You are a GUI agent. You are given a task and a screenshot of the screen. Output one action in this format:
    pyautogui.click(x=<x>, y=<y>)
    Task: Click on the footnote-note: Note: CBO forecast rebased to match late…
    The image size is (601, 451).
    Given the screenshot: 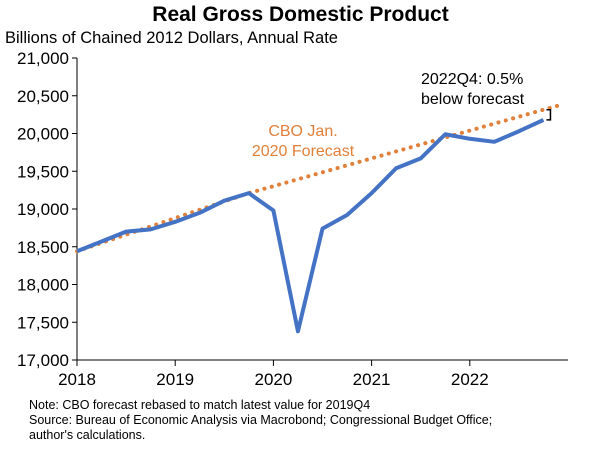 What is the action you would take?
    pyautogui.click(x=200, y=405)
    